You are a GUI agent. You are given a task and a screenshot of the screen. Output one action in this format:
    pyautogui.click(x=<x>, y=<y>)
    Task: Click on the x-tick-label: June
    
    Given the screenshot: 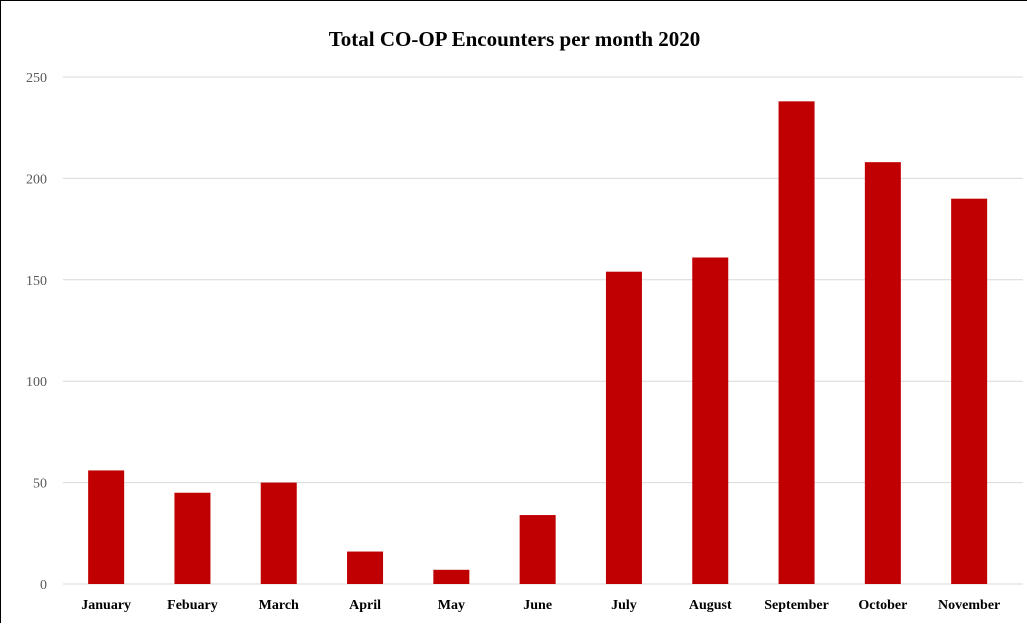 What is the action you would take?
    pyautogui.click(x=537, y=605)
    